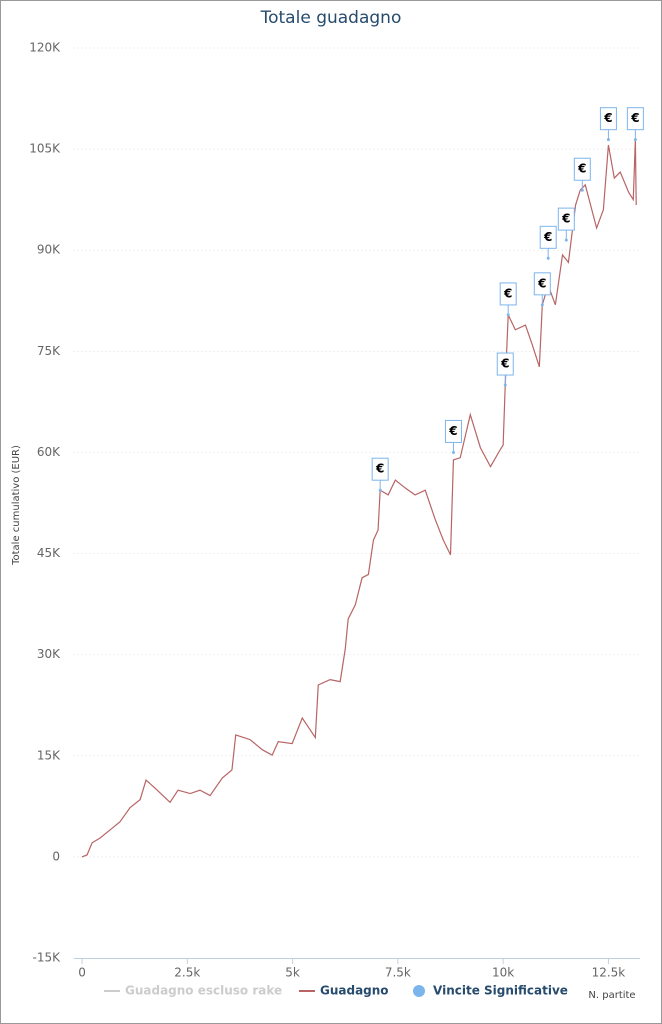 The width and height of the screenshot is (662, 1024). I want to click on legend-label: Guadagno, so click(354, 991).